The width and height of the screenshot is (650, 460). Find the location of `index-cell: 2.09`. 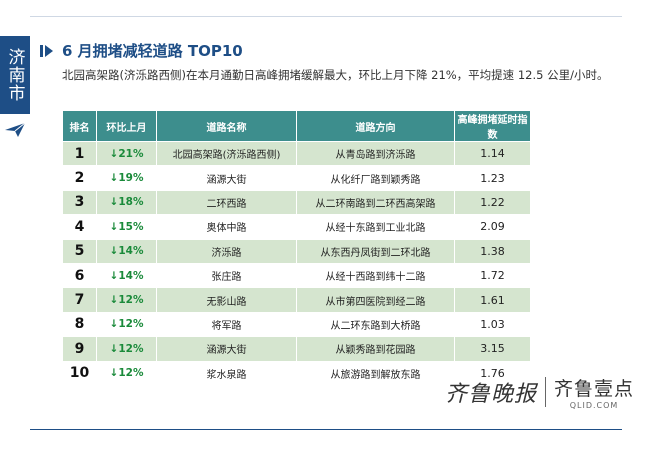

index-cell: 2.09 is located at coordinates (492, 227).